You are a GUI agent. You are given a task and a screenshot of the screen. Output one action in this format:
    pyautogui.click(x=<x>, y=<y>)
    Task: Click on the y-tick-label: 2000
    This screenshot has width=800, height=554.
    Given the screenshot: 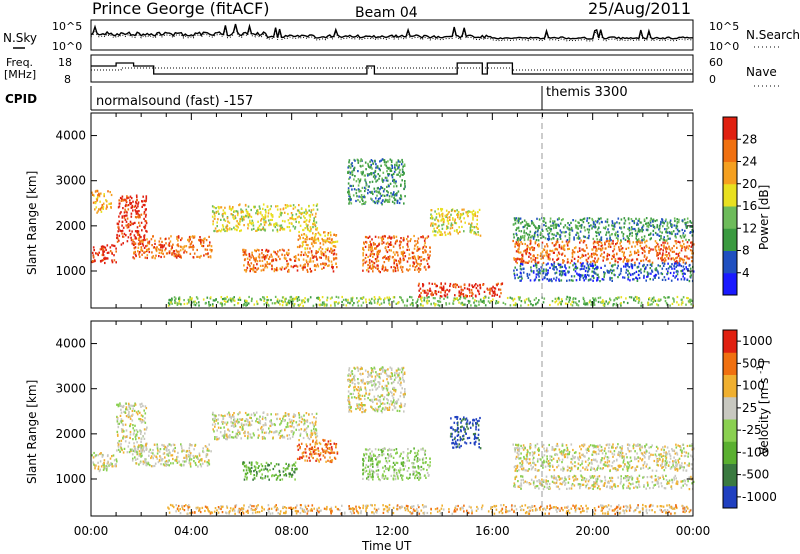 What is the action you would take?
    pyautogui.click(x=70, y=226)
    